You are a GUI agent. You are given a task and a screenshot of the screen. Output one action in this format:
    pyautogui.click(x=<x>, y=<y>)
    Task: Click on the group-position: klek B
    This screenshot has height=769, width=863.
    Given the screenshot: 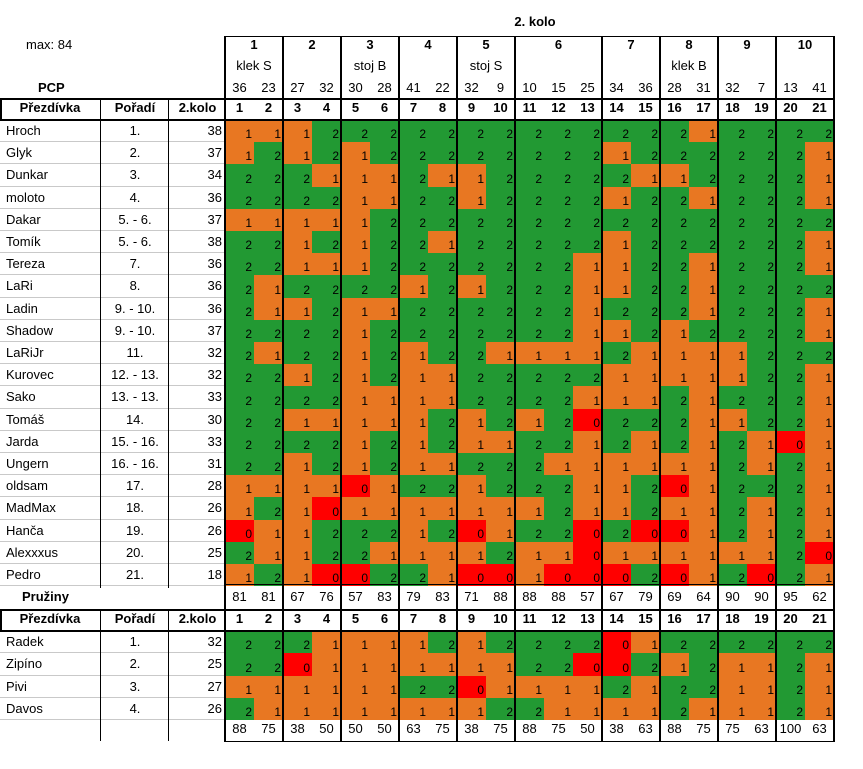 What is the action you would take?
    pyautogui.click(x=689, y=65)
    